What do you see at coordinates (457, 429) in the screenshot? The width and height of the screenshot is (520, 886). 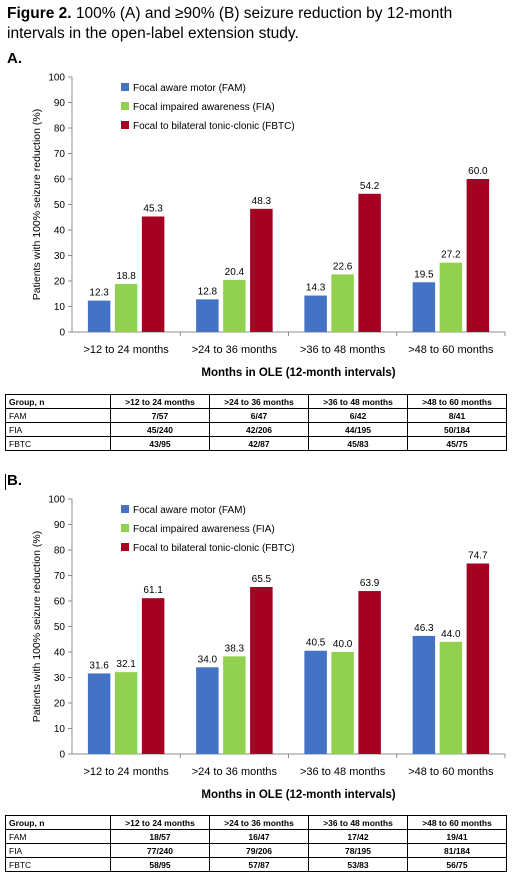 I see `table-cell: 50/184` at bounding box center [457, 429].